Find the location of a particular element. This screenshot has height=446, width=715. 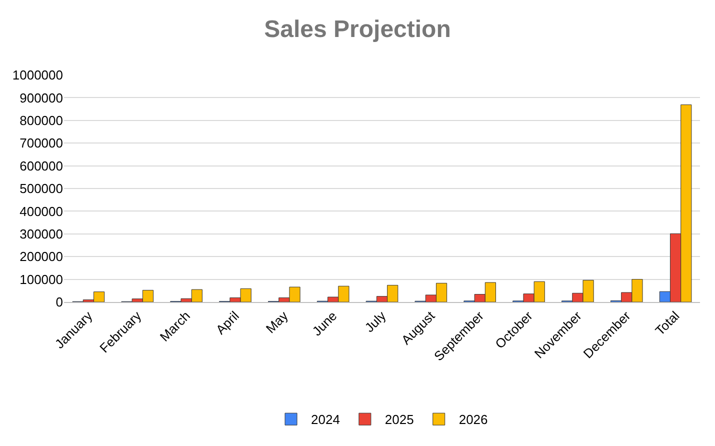

x-tick-label: July is located at coordinates (376, 322).